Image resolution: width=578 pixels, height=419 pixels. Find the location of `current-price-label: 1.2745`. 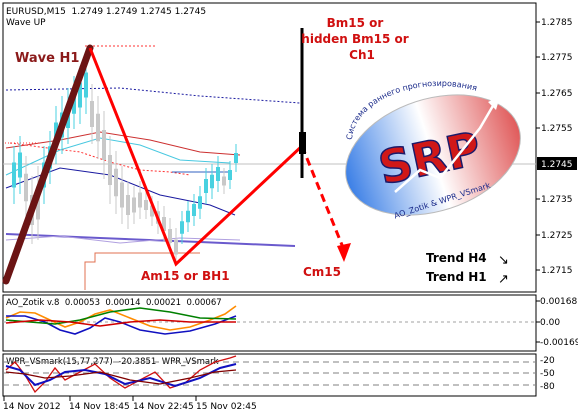

current-price-label: 1.2745 is located at coordinates (557, 165).